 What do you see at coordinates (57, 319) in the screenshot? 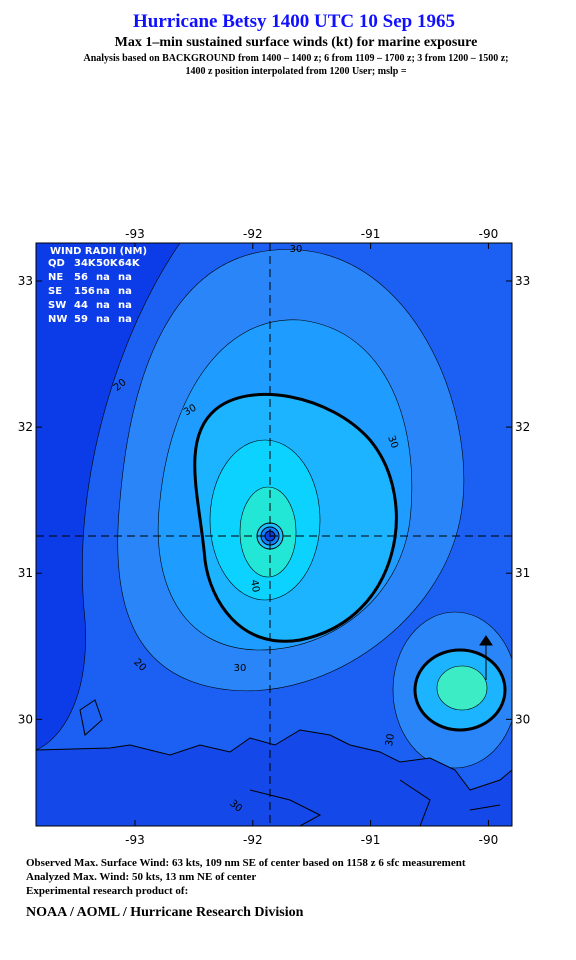
I see `wind-radii-cell: NW` at bounding box center [57, 319].